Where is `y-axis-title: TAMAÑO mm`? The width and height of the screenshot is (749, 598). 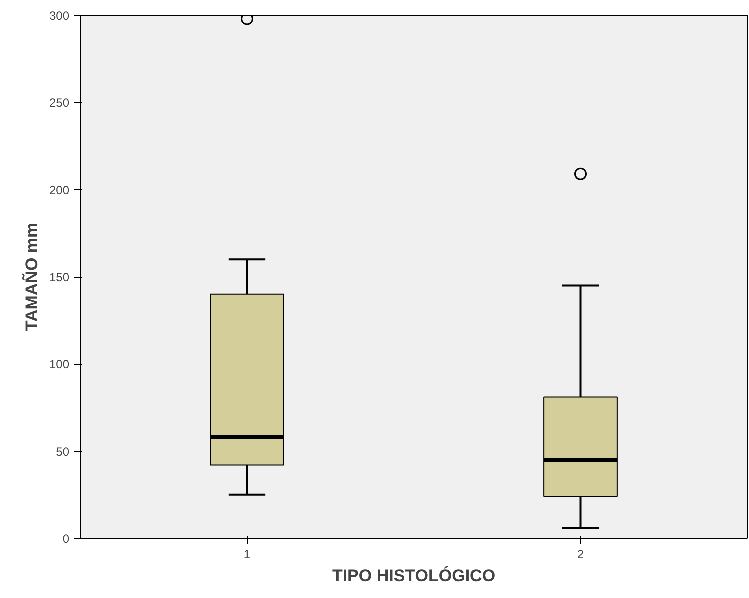 y-axis-title: TAMAÑO mm is located at coordinates (31, 277).